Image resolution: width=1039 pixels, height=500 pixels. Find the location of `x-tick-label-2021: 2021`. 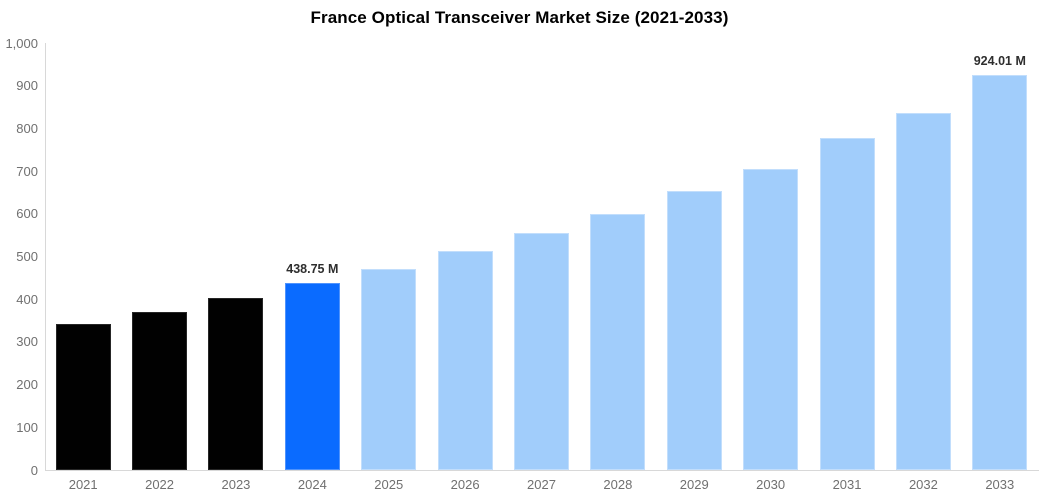

x-tick-label-2021: 2021 is located at coordinates (83, 484).